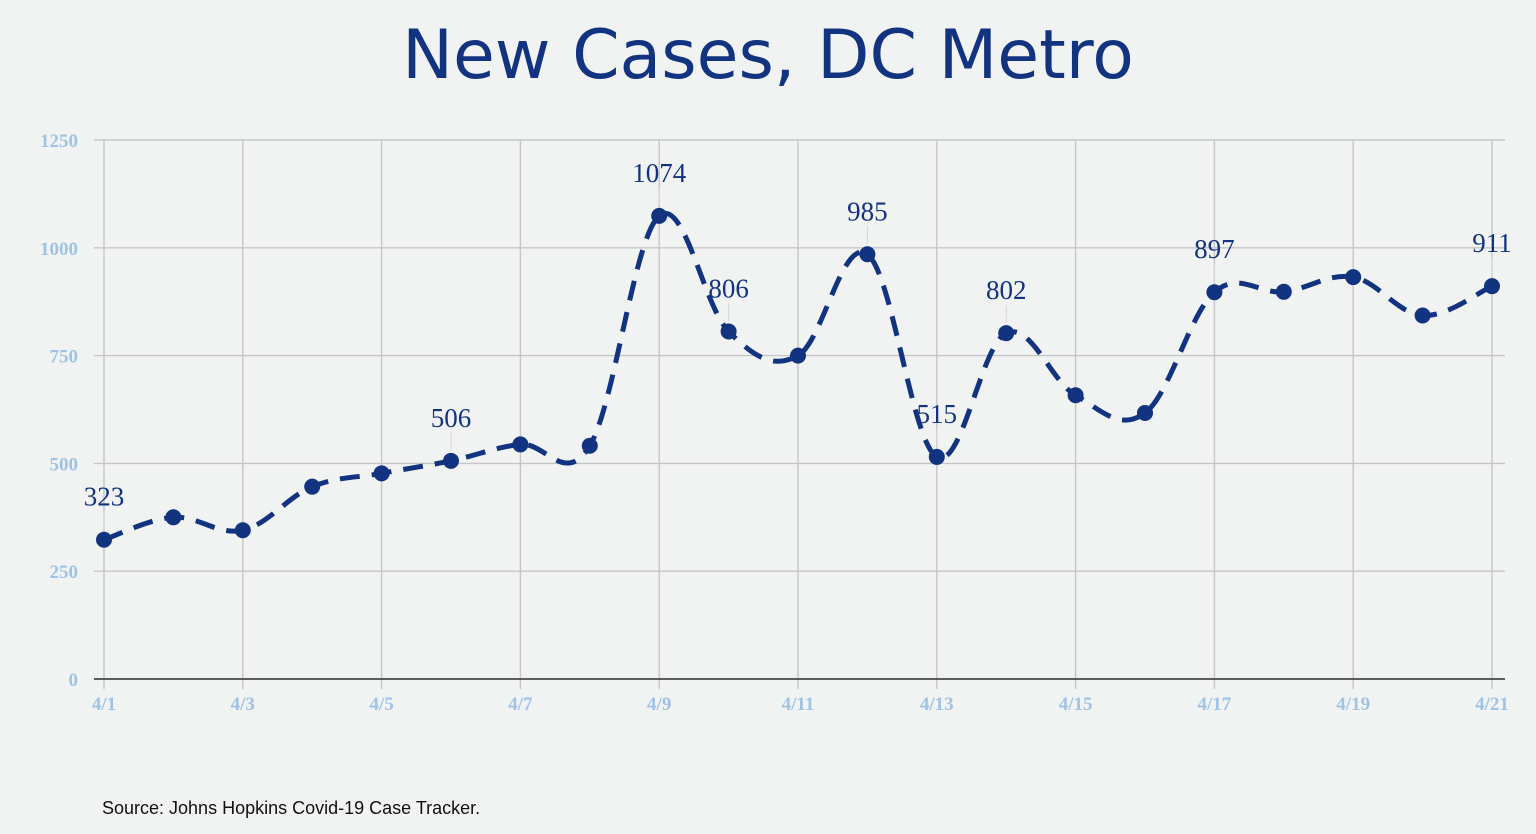 The height and width of the screenshot is (834, 1536). What do you see at coordinates (64, 464) in the screenshot?
I see `y-tick-label: 500` at bounding box center [64, 464].